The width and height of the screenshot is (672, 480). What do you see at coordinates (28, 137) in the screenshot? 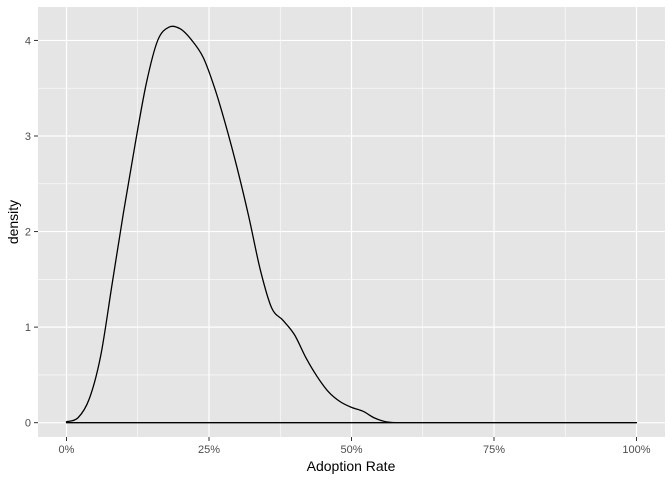
I see `y-tick-label: 3` at bounding box center [28, 137].